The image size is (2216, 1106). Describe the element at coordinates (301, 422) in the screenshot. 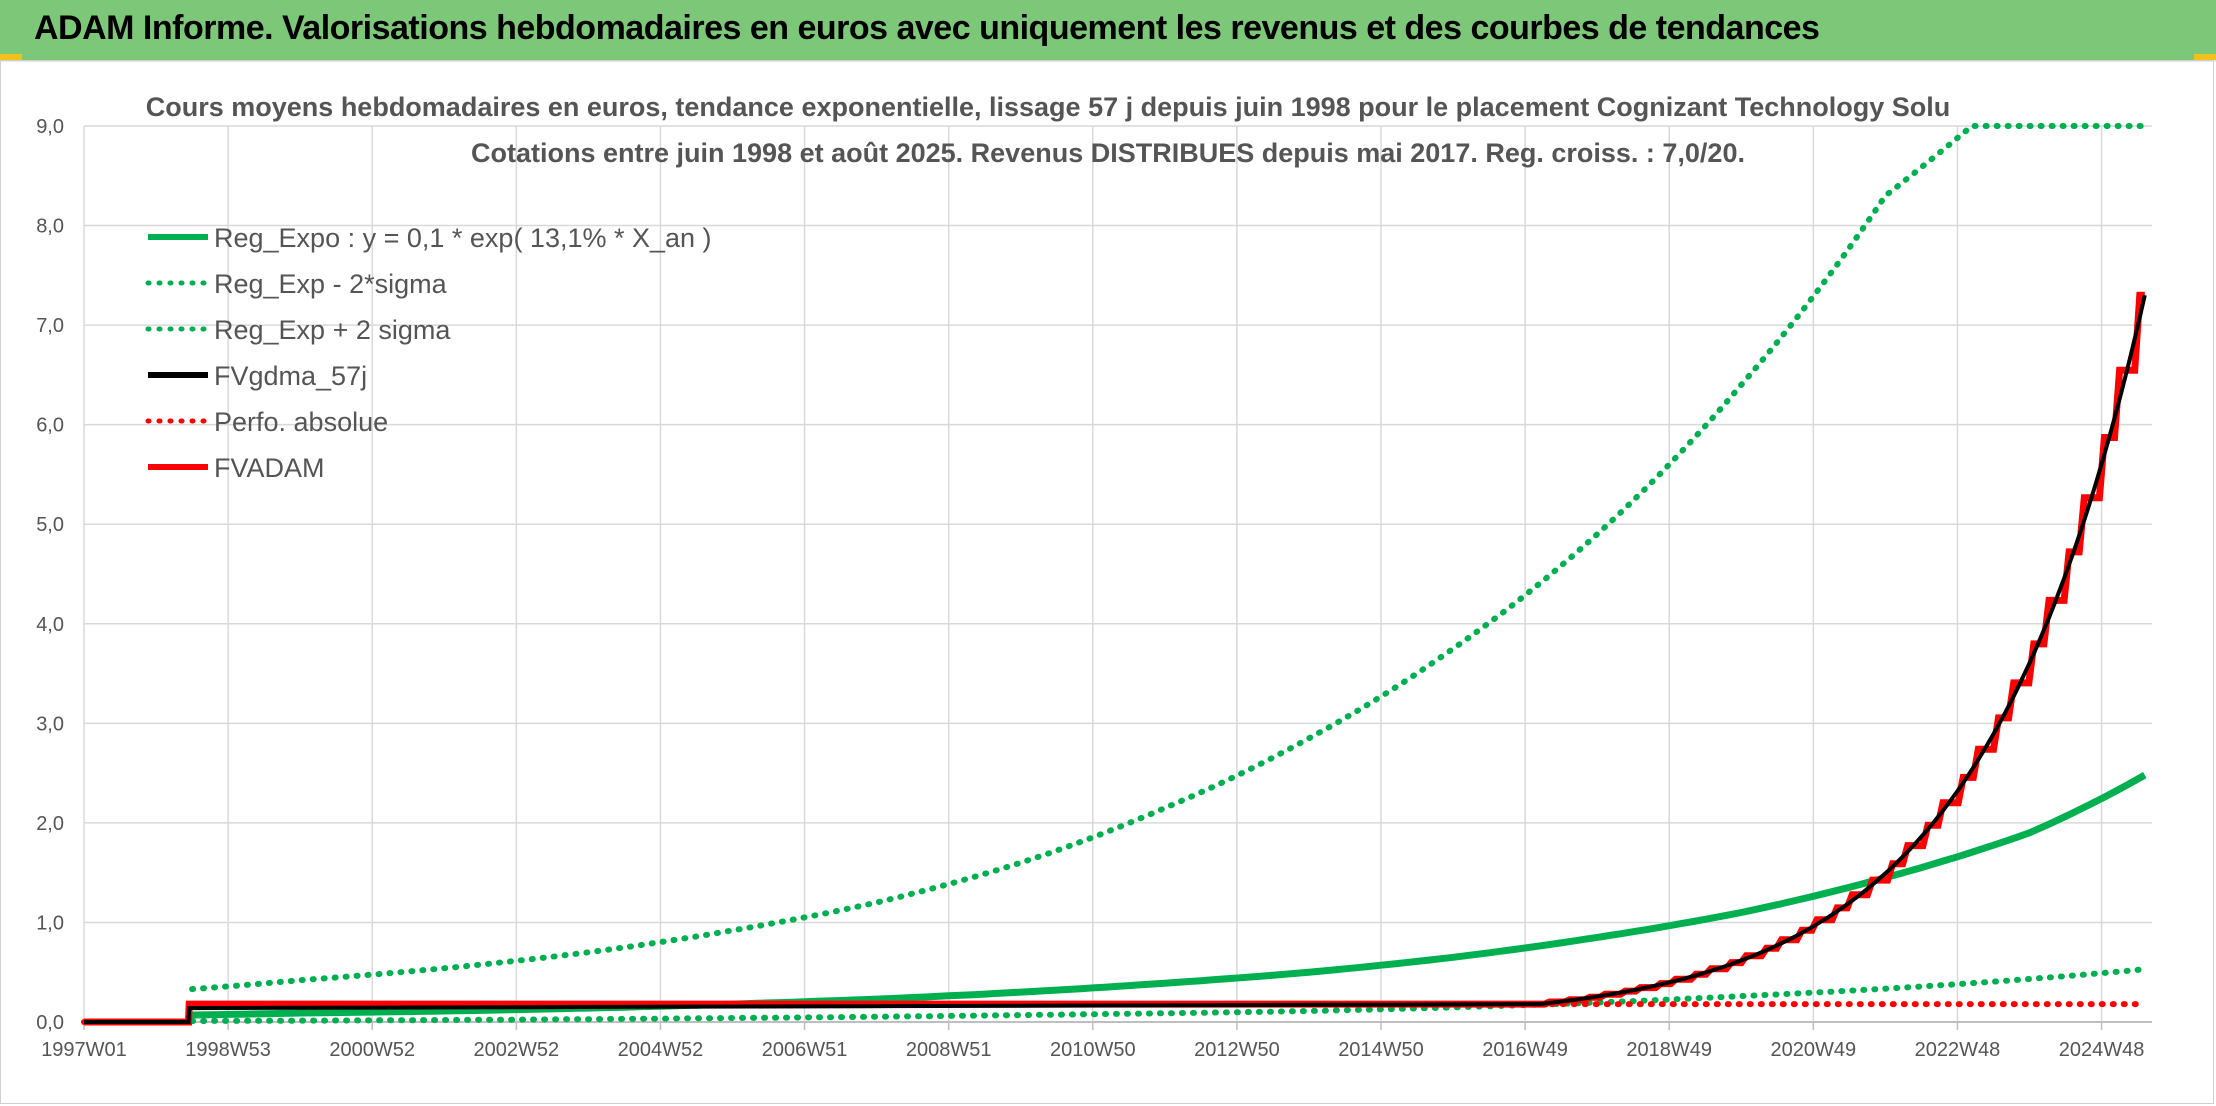

I see `legend-label: Perfo. absolue` at that location.